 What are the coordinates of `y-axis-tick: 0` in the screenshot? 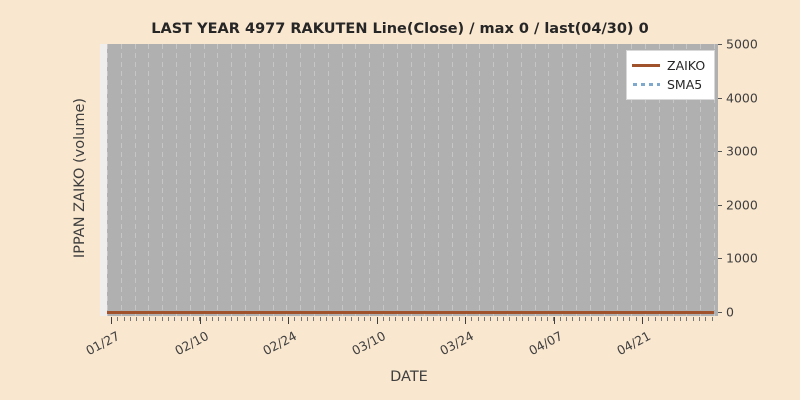 It's located at (726, 312).